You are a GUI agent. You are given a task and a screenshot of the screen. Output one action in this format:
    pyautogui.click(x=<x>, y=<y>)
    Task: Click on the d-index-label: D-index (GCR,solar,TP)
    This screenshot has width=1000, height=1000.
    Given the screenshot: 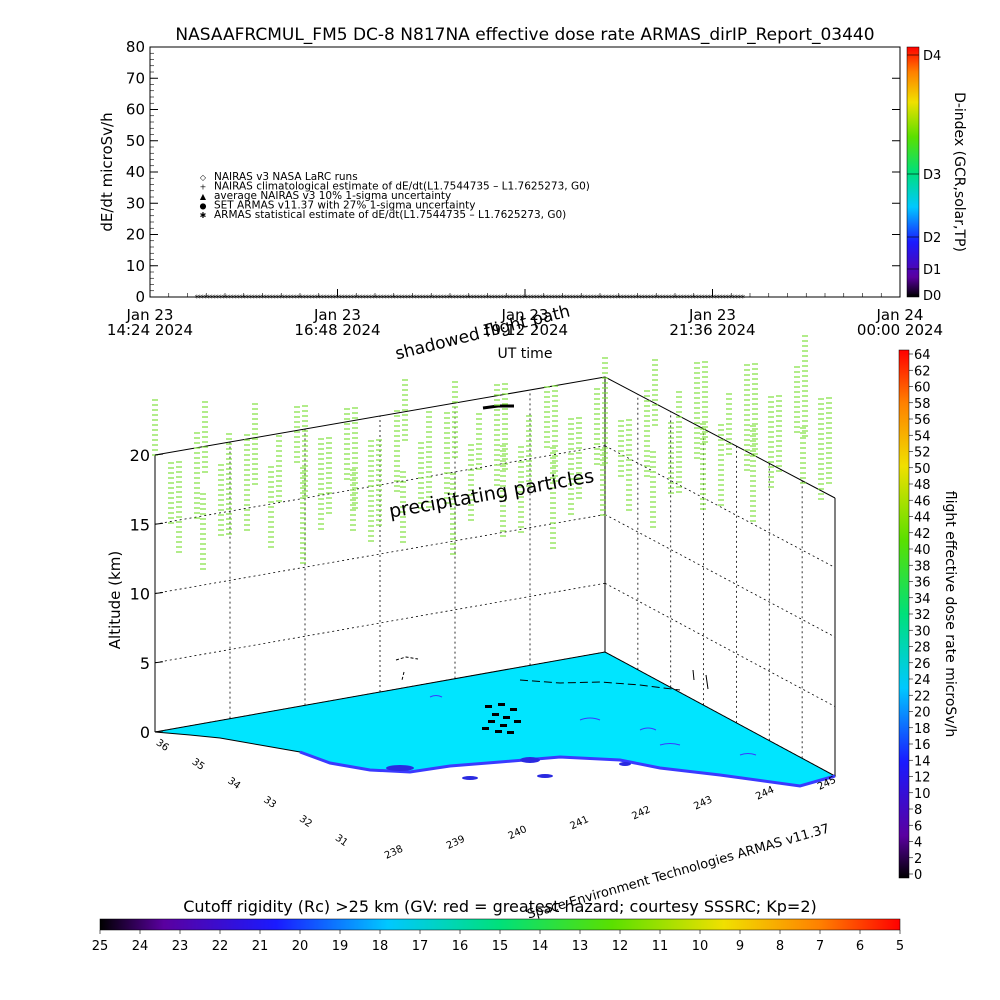 What is the action you would take?
    pyautogui.click(x=959, y=172)
    